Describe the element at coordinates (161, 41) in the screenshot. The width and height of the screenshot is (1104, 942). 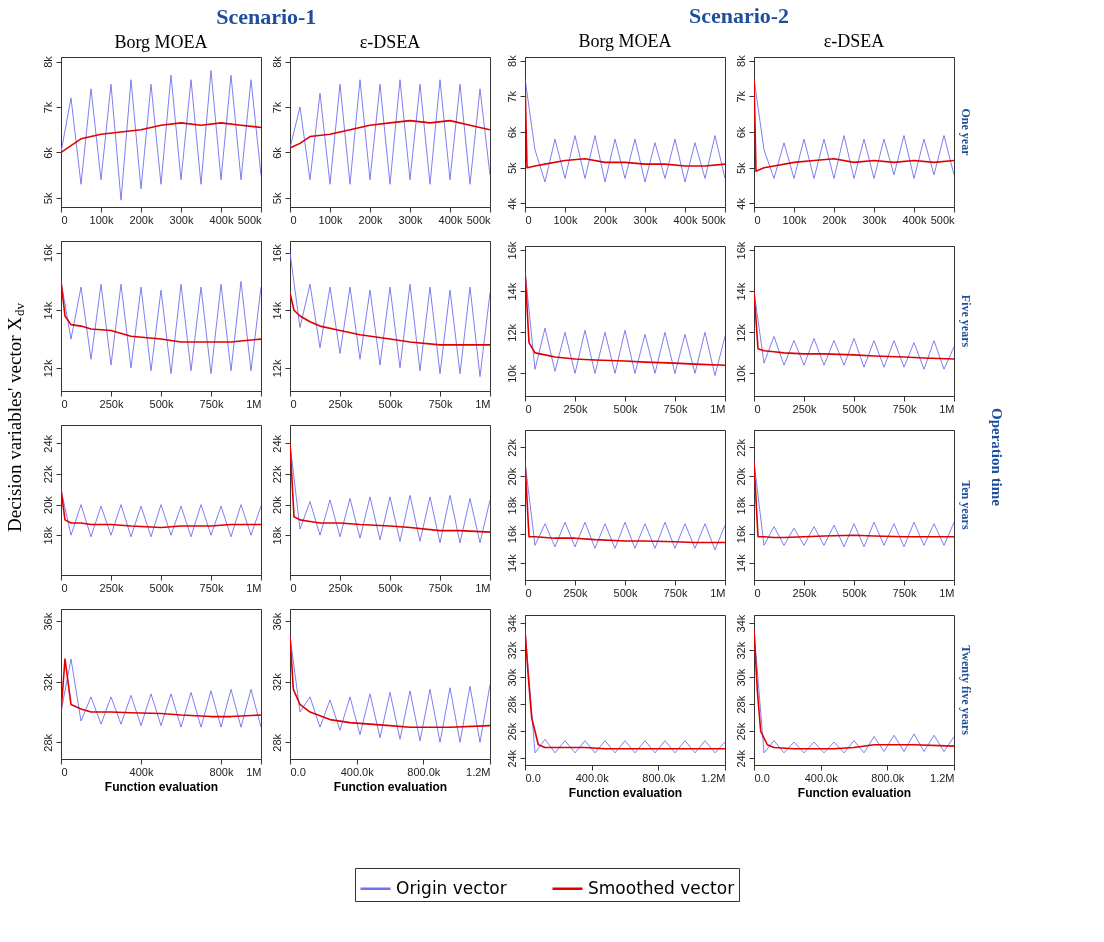
I see `chart-title: Borg MOEA` at that location.